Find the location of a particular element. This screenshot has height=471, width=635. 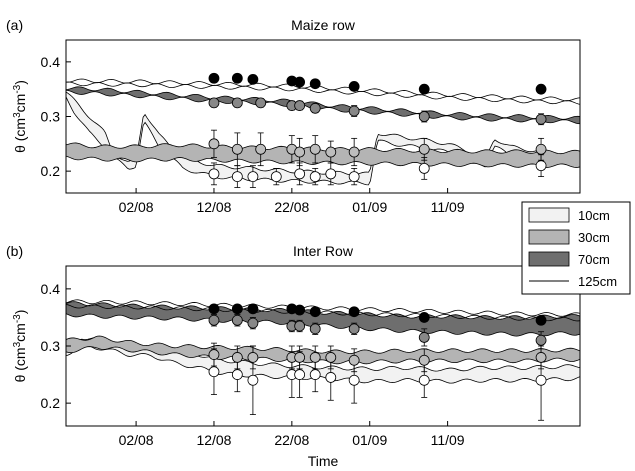

x-axis-label: Time is located at coordinates (323, 461).